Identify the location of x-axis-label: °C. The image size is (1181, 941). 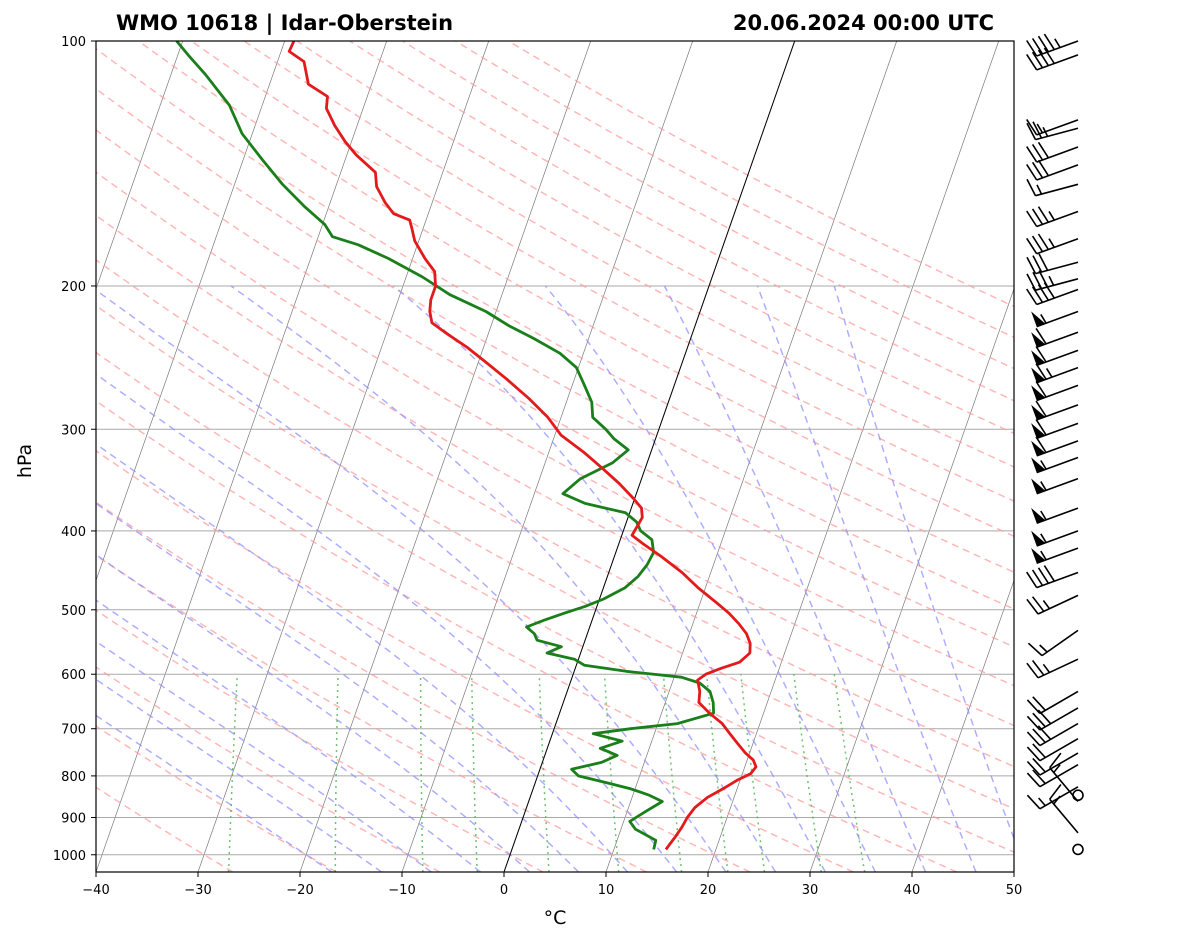
(555, 918).